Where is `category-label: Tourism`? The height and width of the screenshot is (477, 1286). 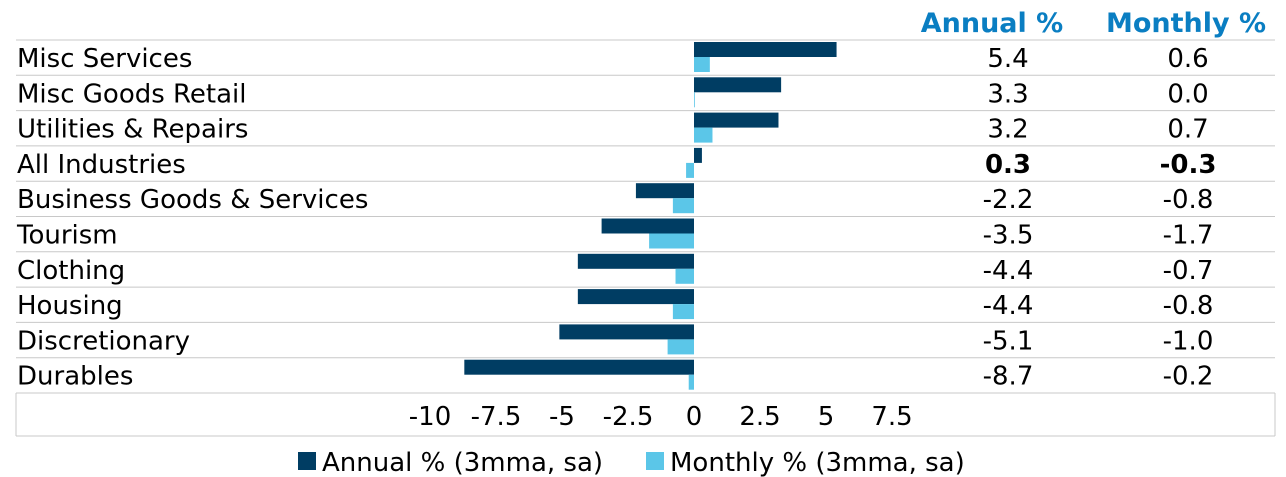
category-label: Tourism is located at coordinates (67, 236).